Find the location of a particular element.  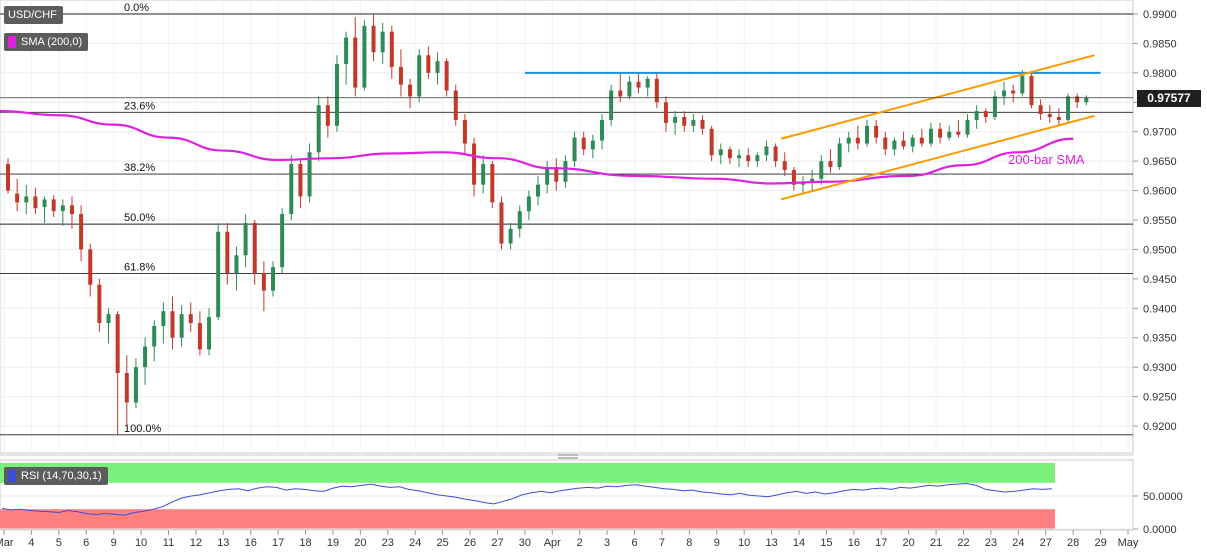

time-tick-label: Mar is located at coordinates (7, 543).